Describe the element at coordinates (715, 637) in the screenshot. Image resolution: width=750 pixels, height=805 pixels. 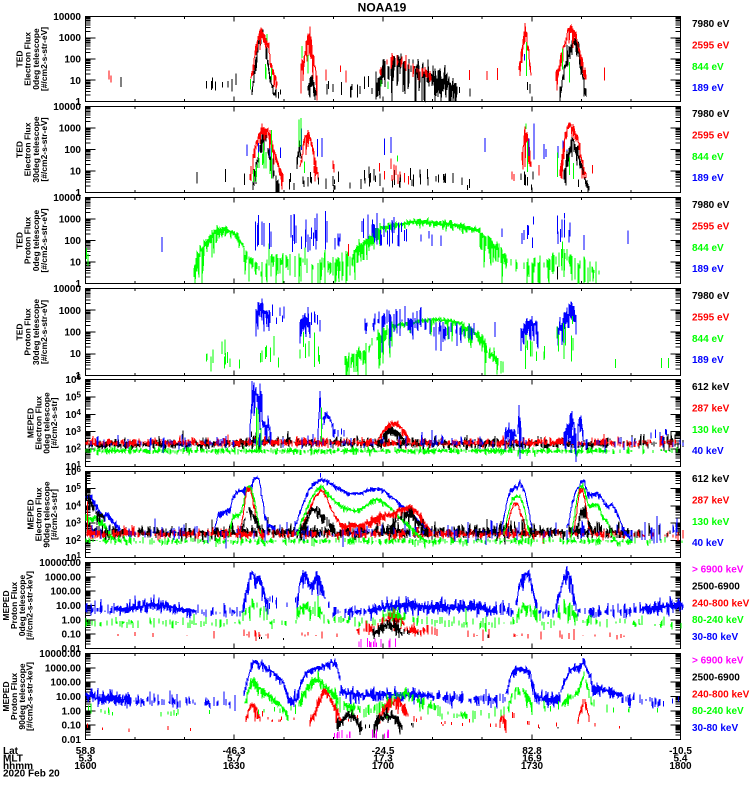
I see `svg-text: 30-80 keV` at that location.